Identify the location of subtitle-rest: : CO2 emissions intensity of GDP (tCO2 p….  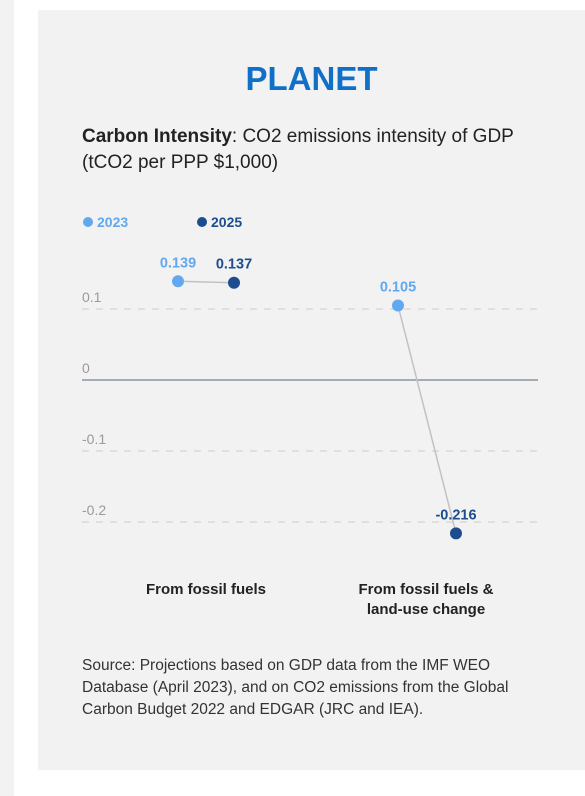
(298, 149).